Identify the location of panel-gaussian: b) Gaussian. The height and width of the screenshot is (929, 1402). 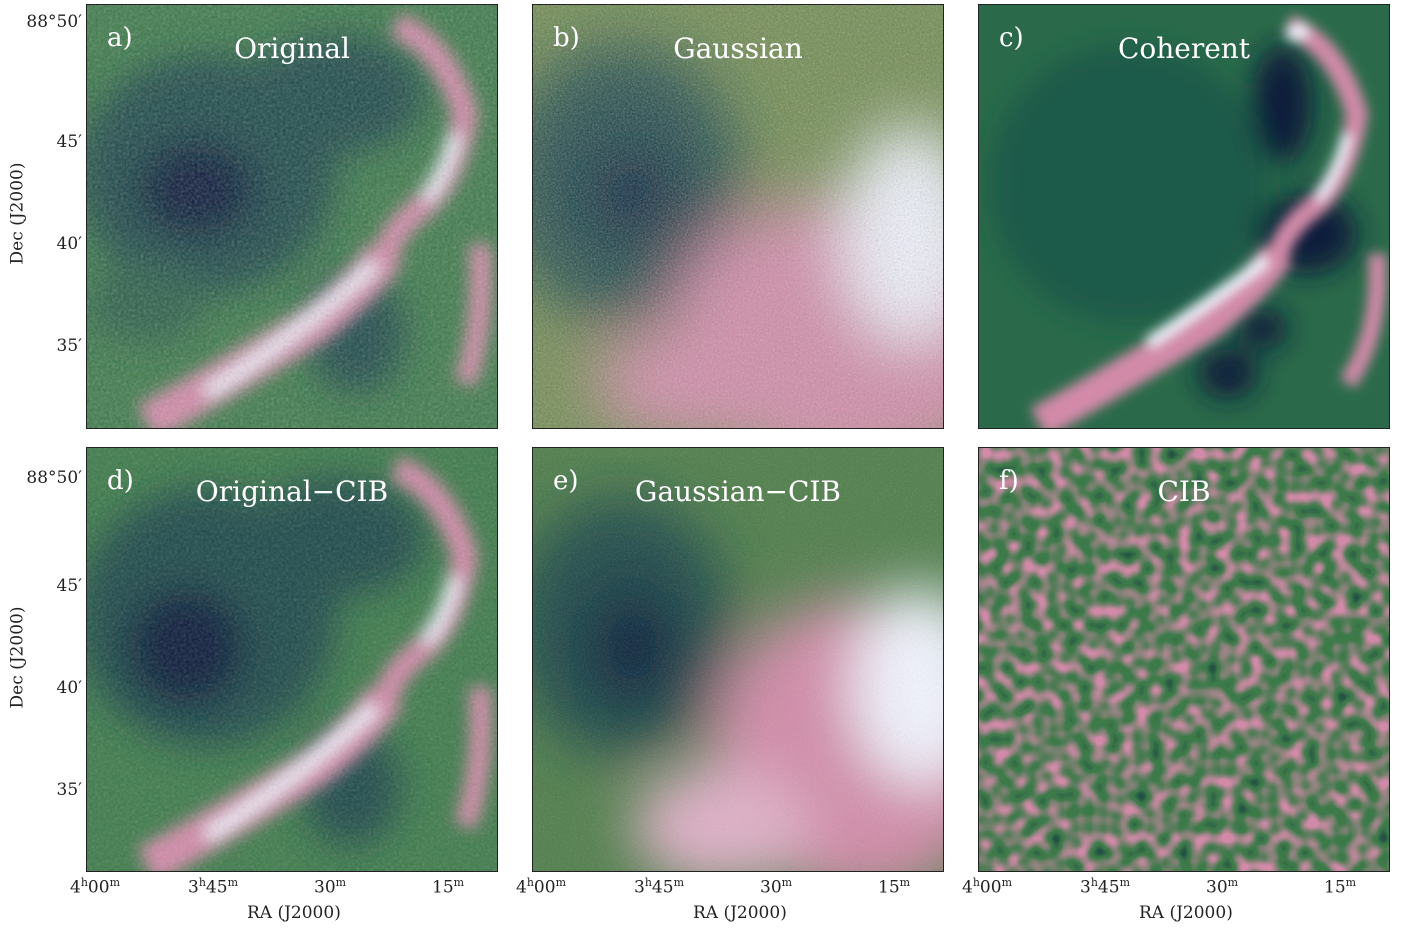
(738, 216).